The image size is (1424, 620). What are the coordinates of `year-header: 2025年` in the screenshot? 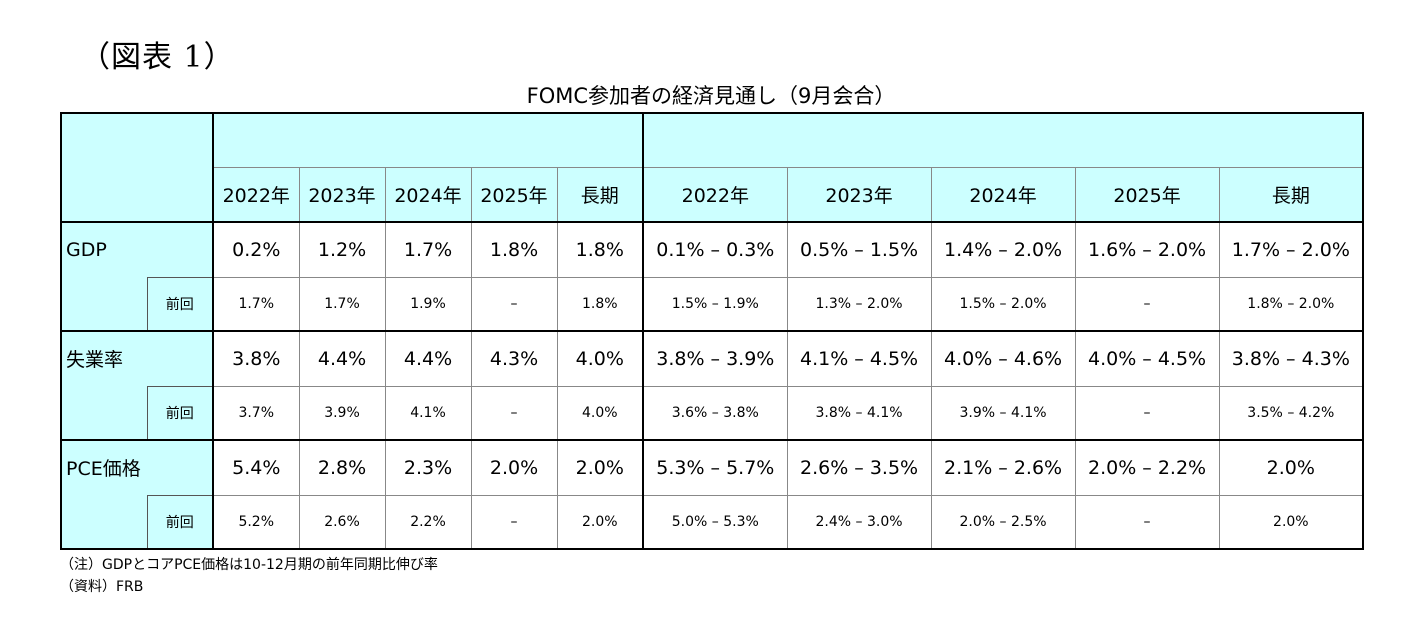 It's located at (513, 194).